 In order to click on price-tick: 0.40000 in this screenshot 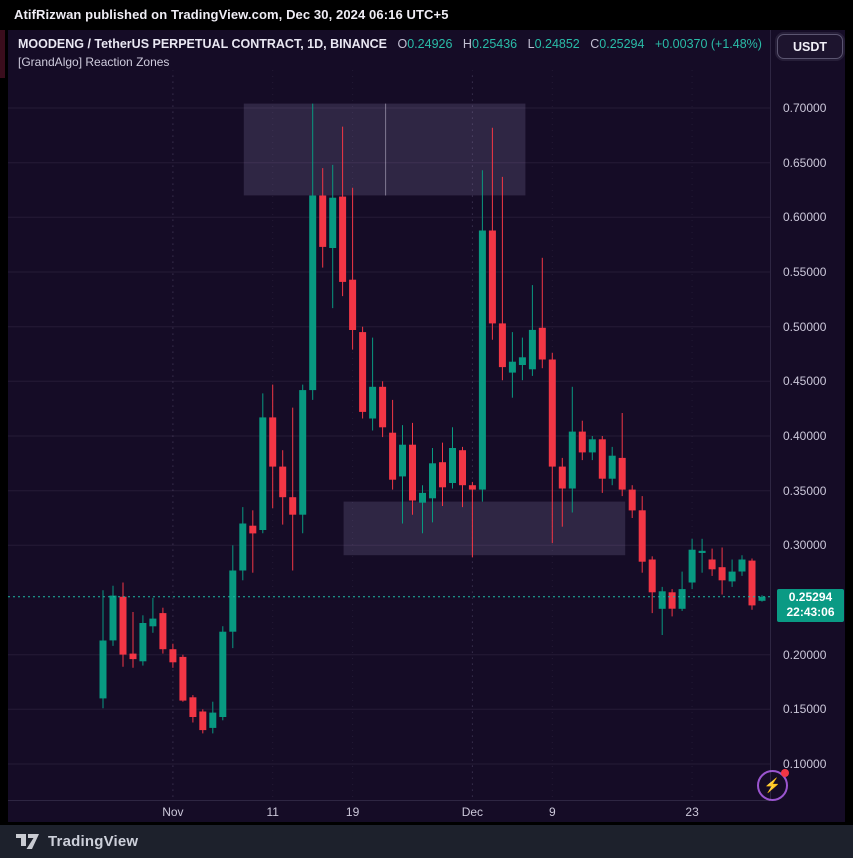, I will do `click(805, 436)`.